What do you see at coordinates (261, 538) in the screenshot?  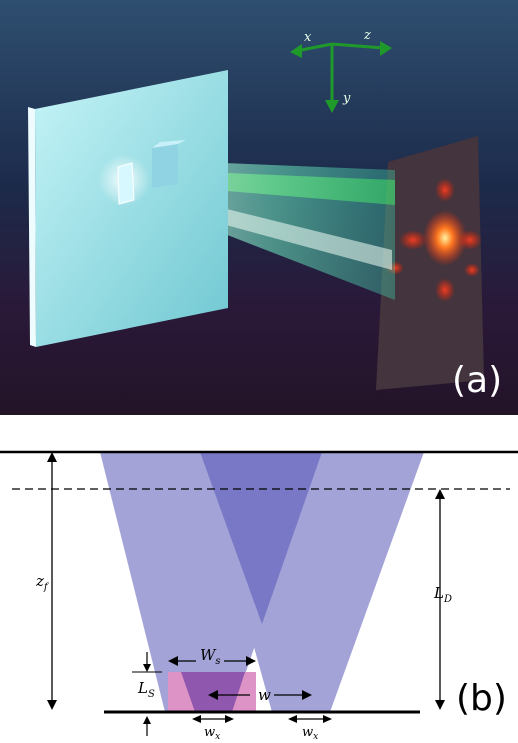 I see `cone-overlap` at bounding box center [261, 538].